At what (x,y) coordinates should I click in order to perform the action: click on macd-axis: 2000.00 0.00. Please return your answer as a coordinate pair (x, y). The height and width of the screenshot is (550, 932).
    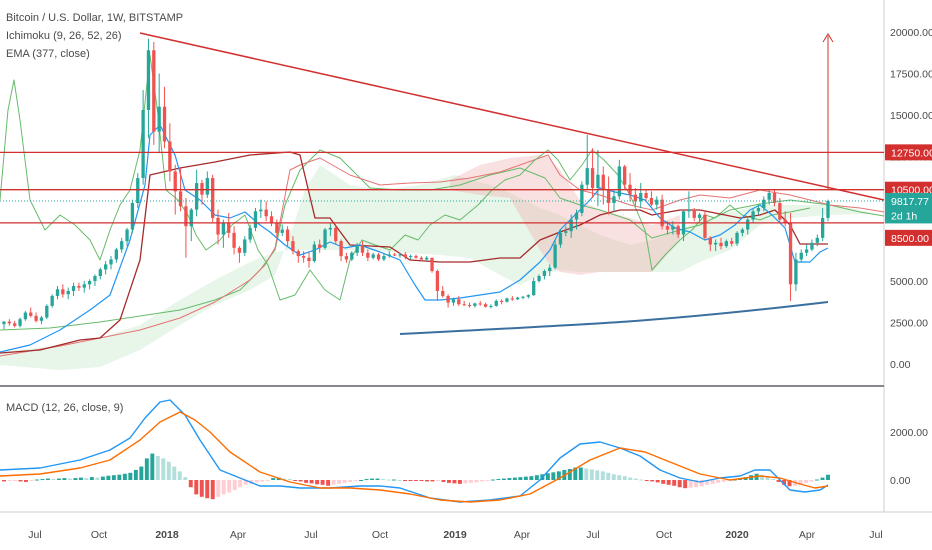
    Looking at the image, I should click on (909, 457).